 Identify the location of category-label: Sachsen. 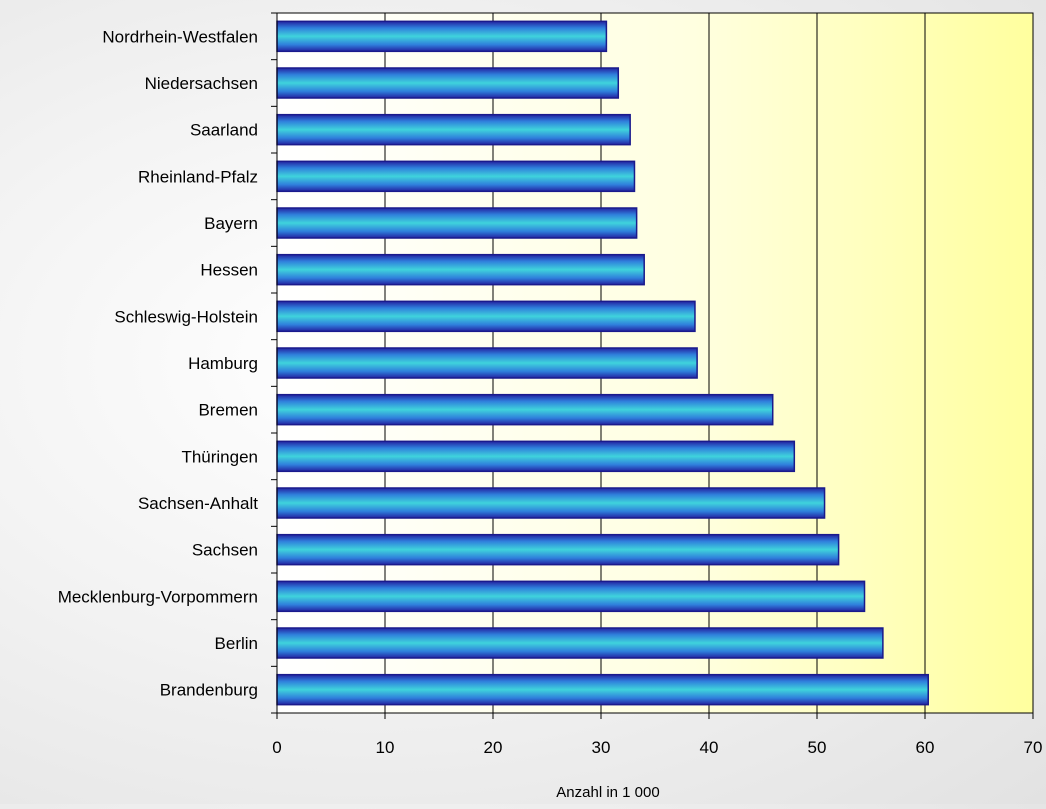
(225, 550).